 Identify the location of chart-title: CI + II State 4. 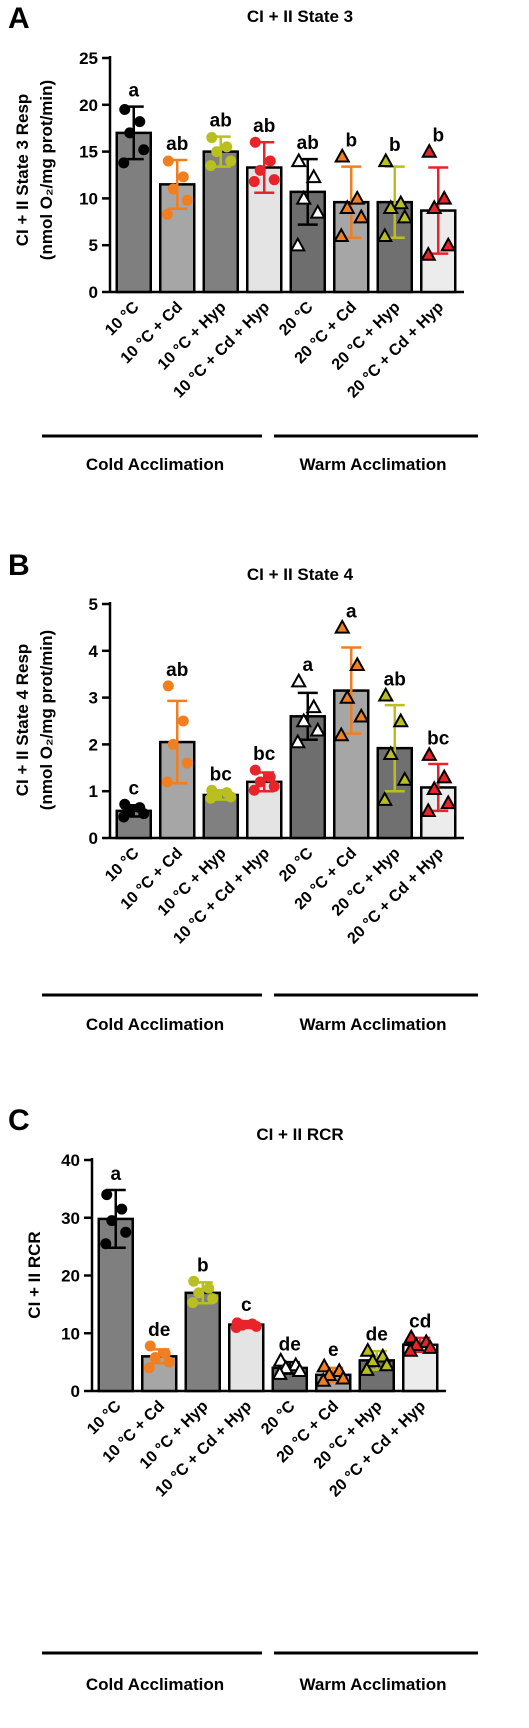
(300, 574).